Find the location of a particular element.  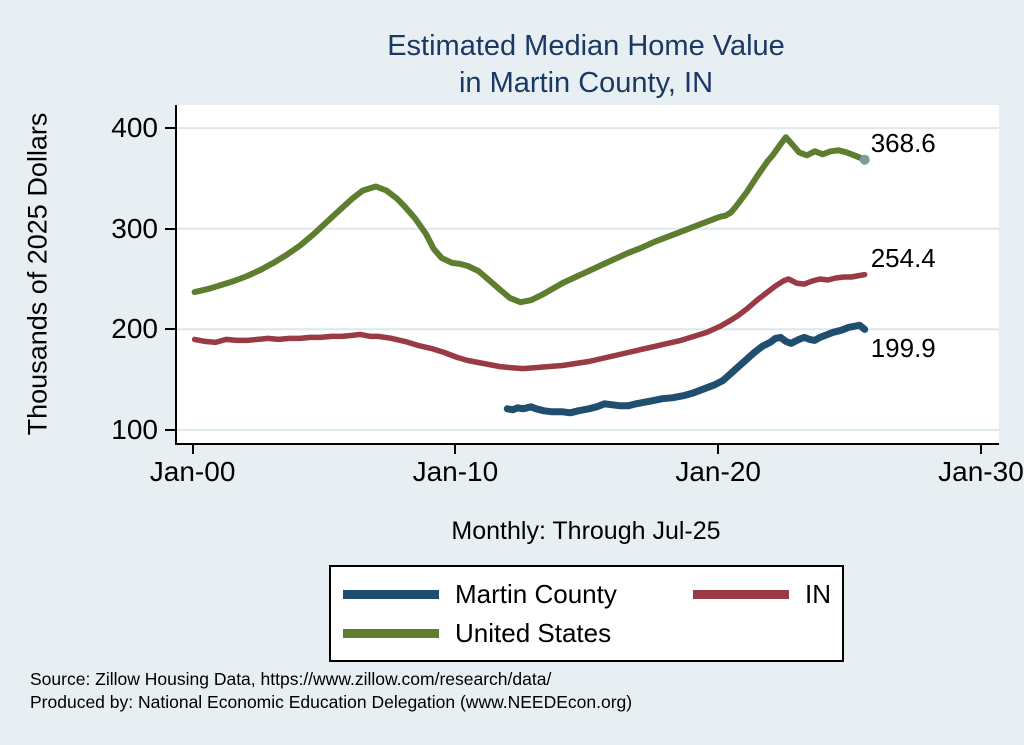

figure-subtitle: Monthly: Through Jul-25 is located at coordinates (586, 531).